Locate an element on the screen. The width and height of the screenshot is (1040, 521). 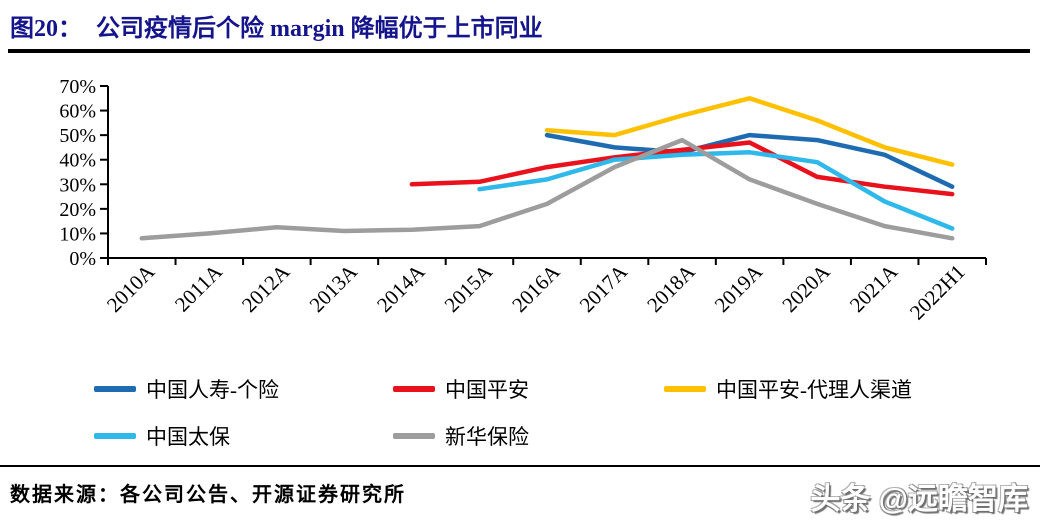
x-axis-label: 2020A is located at coordinates (806, 288).